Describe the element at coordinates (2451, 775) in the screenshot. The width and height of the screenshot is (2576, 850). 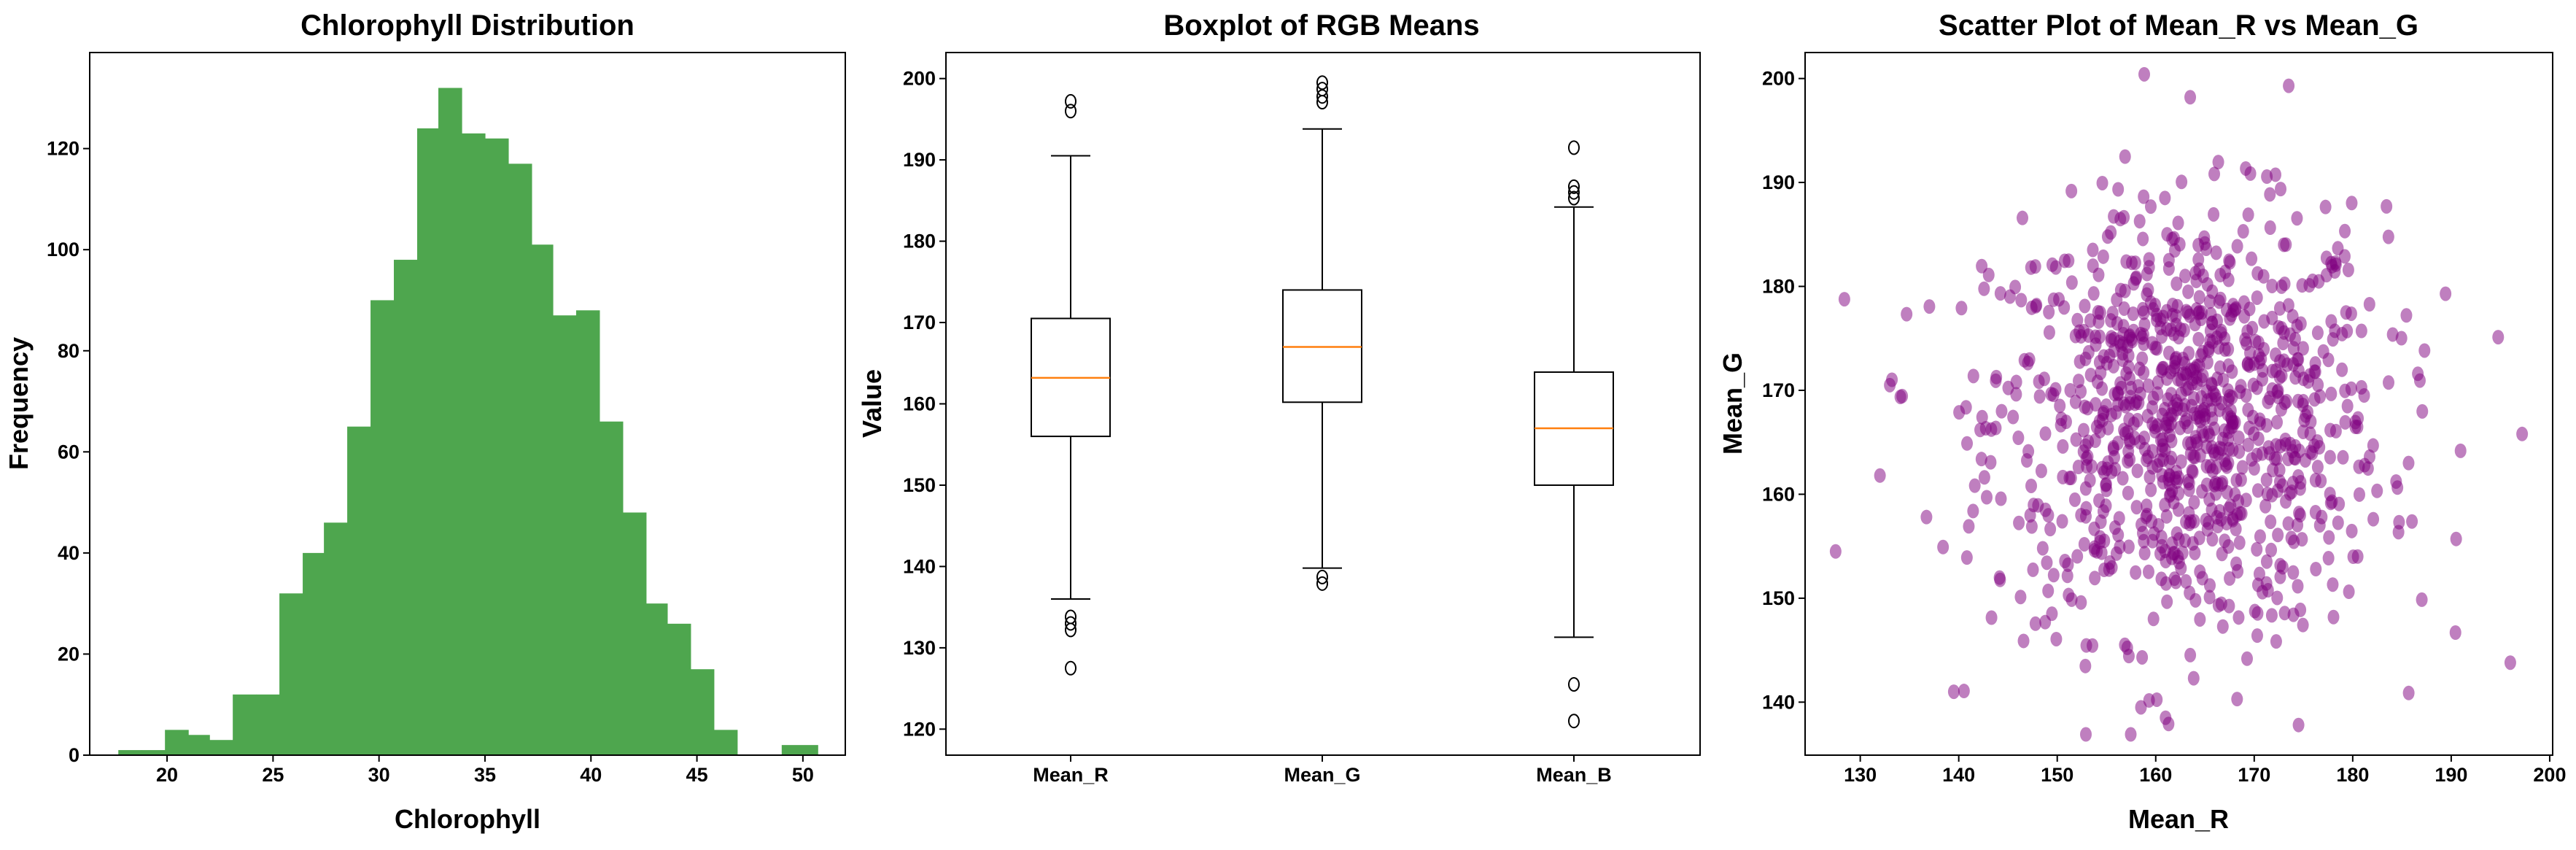
I see `scatter-x-tick-label: 190` at that location.